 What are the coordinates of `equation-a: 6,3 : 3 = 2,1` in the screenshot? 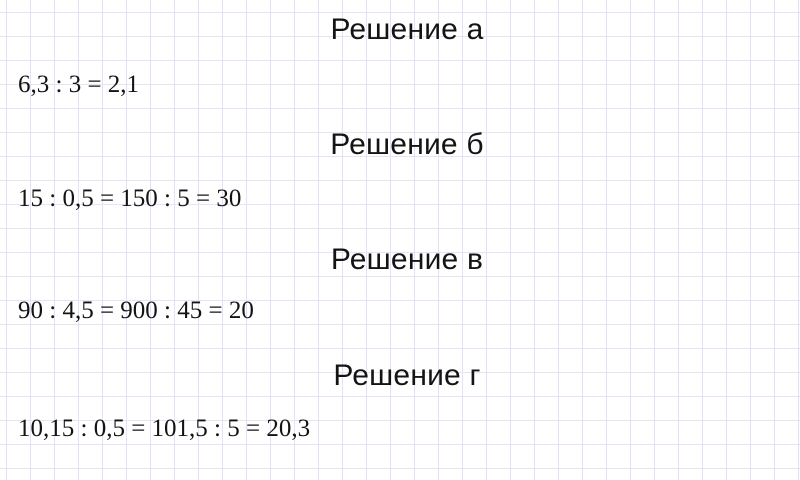 It's located at (79, 84).